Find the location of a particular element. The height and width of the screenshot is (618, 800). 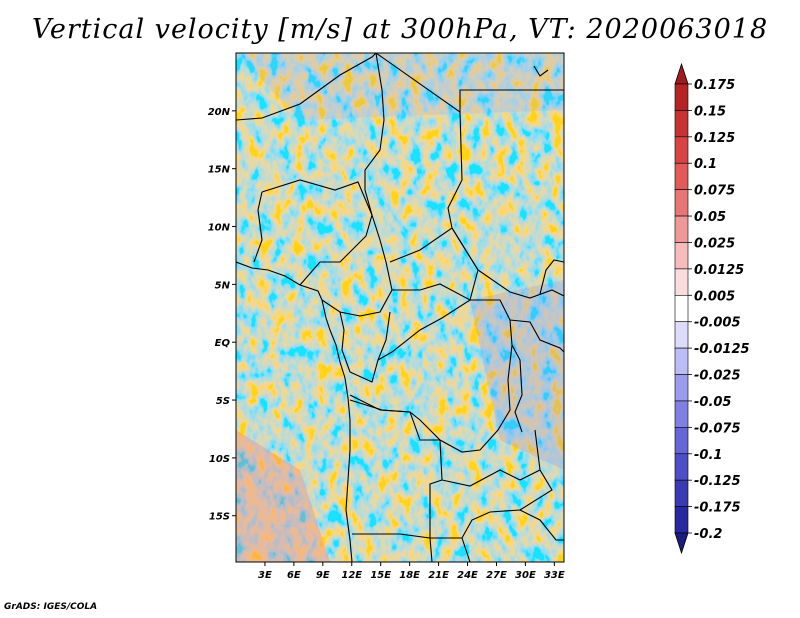

border-west-sahel is located at coordinates (258, 227).